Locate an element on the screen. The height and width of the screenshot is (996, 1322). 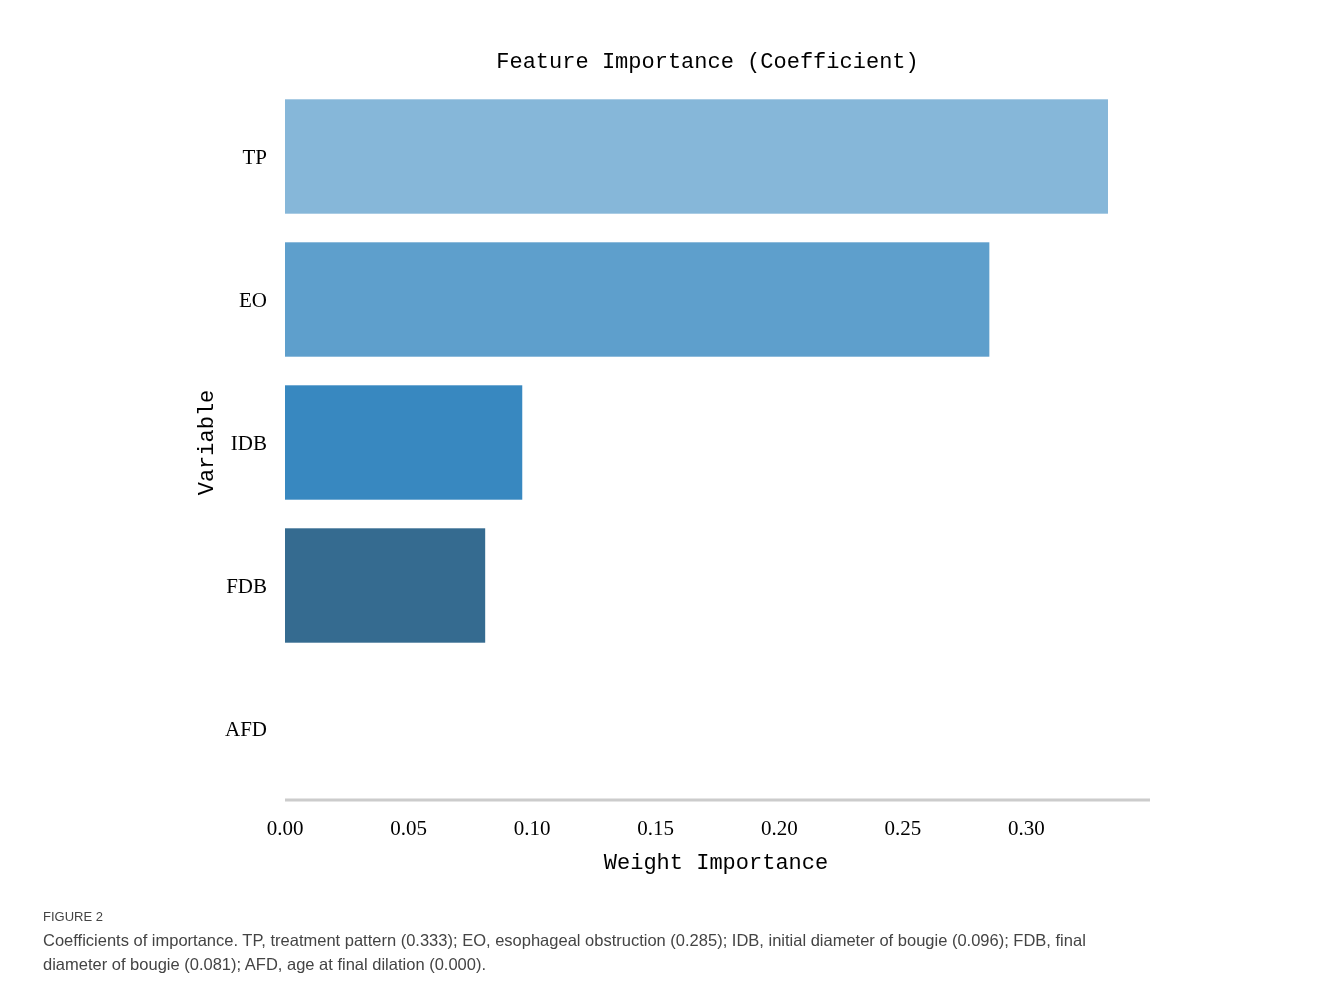
caption: FIGURE 2 is located at coordinates (73, 916).